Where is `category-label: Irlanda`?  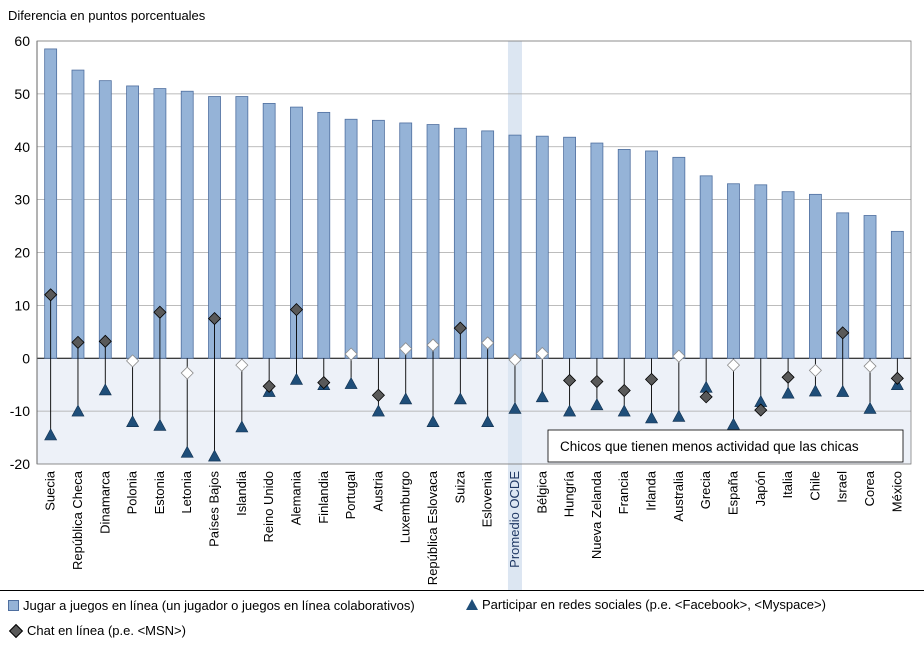 category-label: Irlanda is located at coordinates (651, 490).